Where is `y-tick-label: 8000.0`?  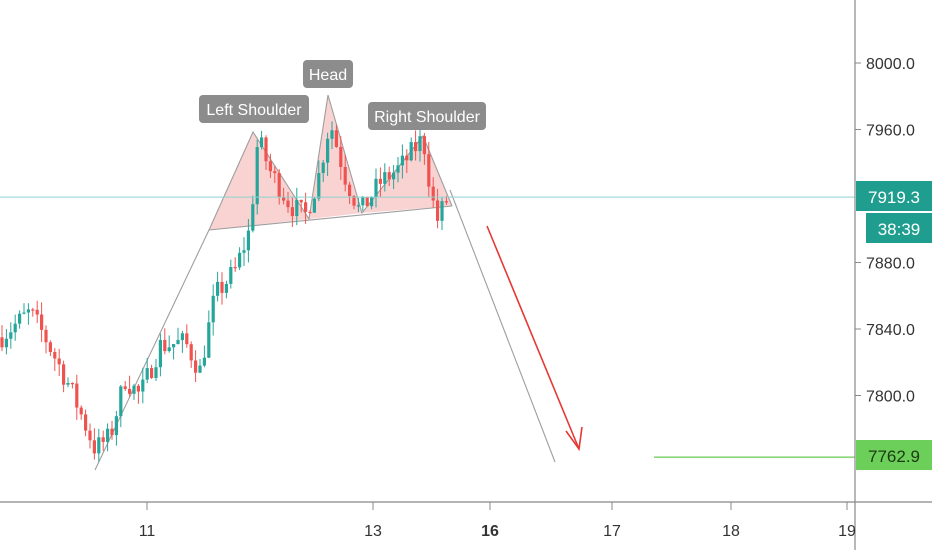 y-tick-label: 8000.0 is located at coordinates (890, 64).